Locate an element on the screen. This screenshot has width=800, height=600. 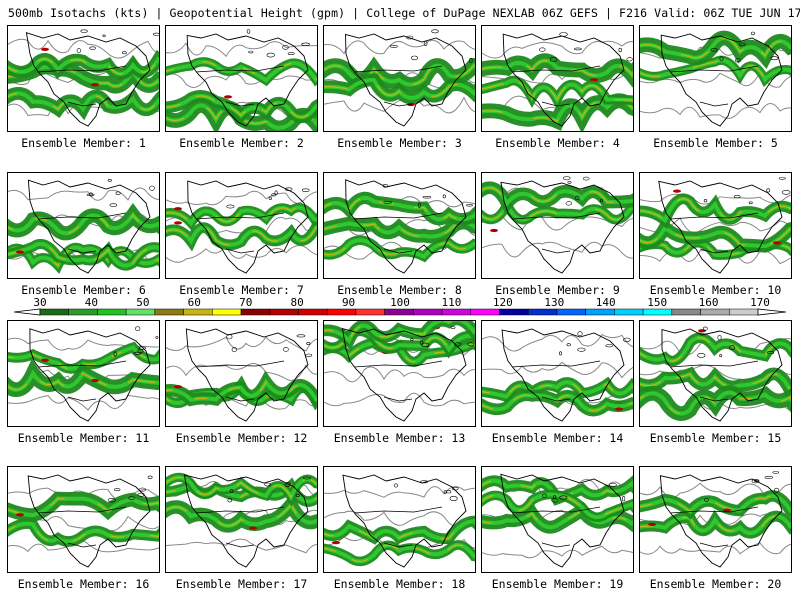
colorbar-strip is located at coordinates (400, 312).